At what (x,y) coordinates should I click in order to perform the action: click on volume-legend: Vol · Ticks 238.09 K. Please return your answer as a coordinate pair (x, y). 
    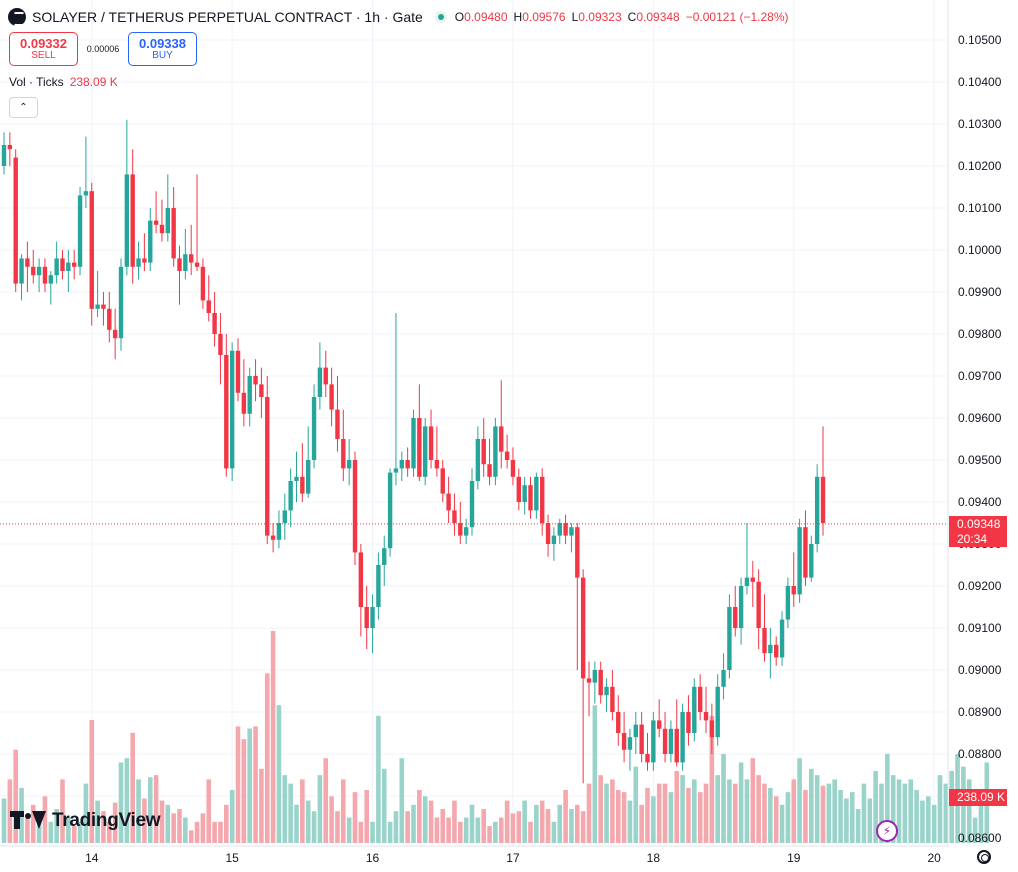
    Looking at the image, I should click on (63, 82).